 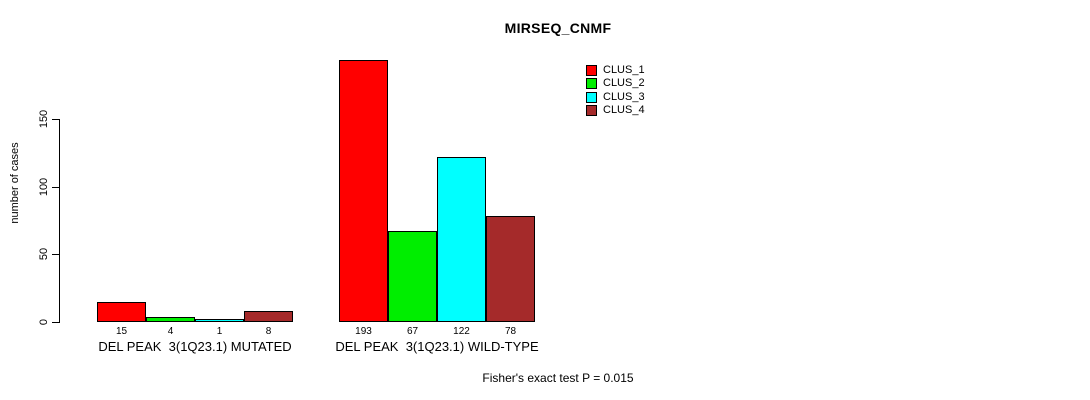 What do you see at coordinates (624, 70) in the screenshot?
I see `legend-label: CLUS_1` at bounding box center [624, 70].